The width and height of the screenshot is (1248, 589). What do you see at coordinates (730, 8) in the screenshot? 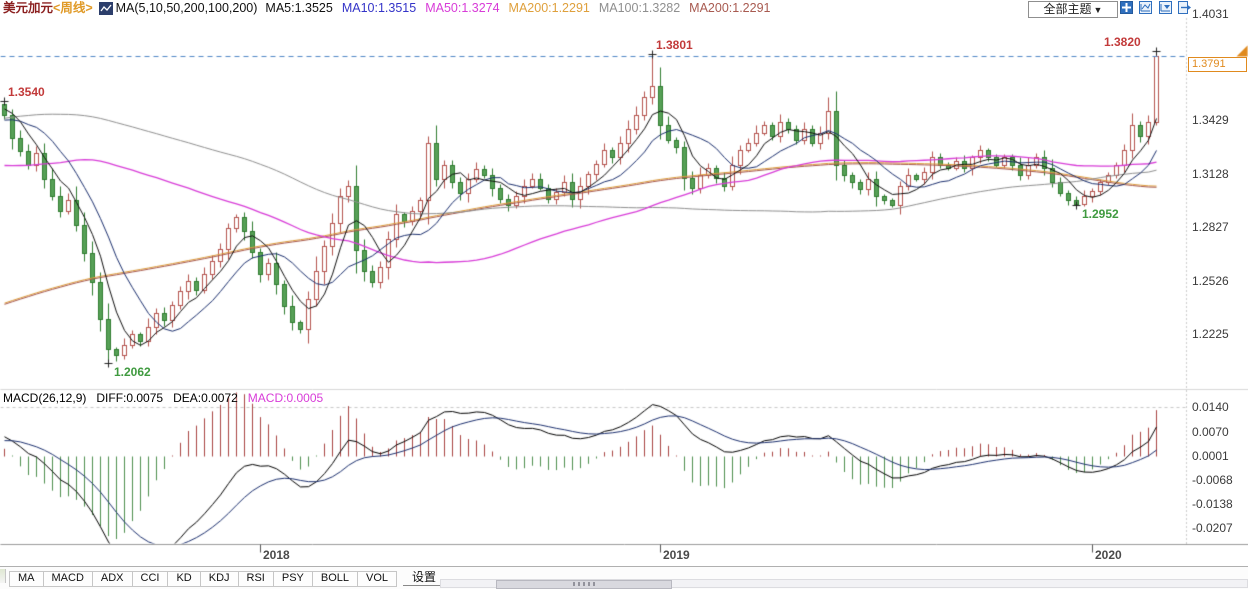
I see `ma-value-5: MA200:1.2291` at bounding box center [730, 8].